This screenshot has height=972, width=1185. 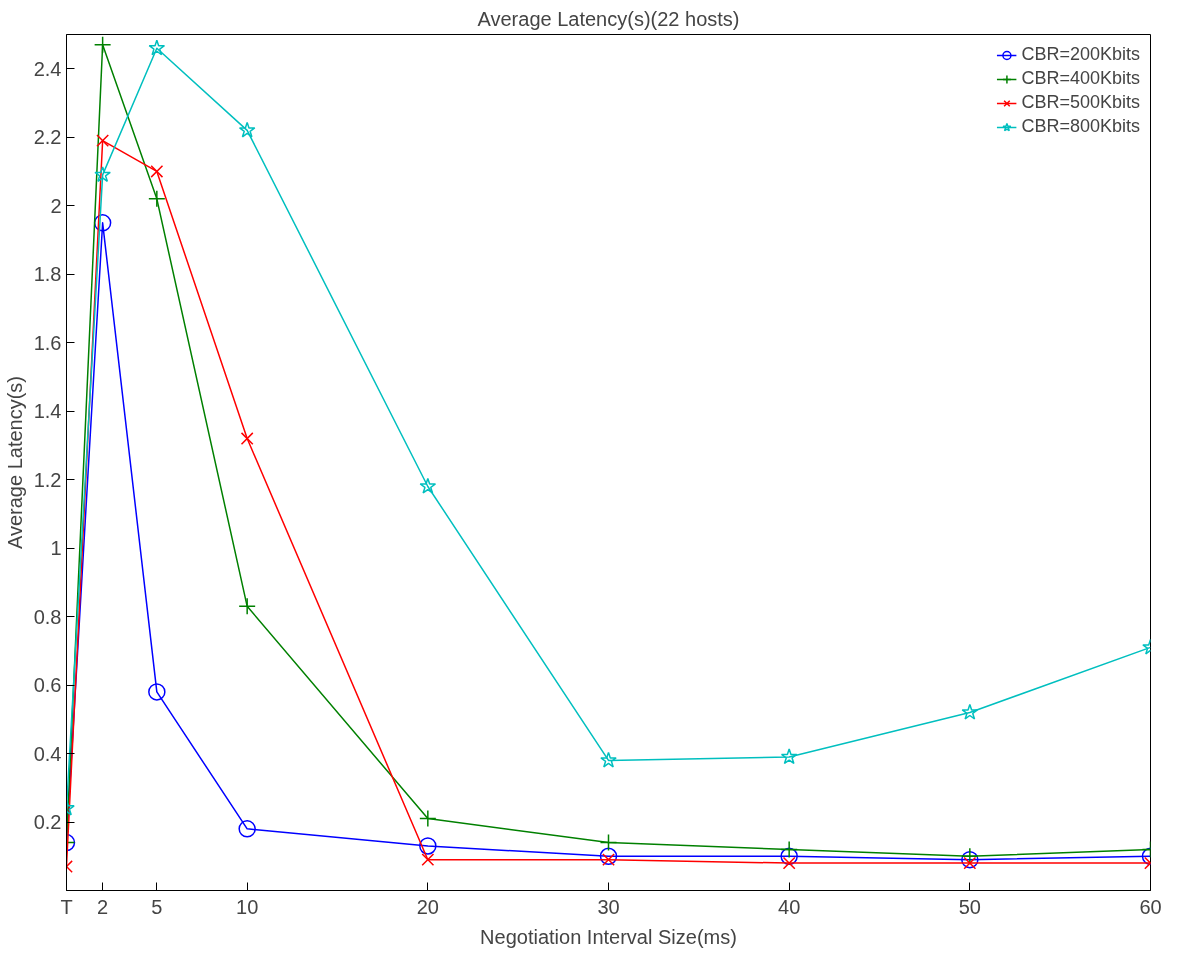 What do you see at coordinates (47, 342) in the screenshot?
I see `y-tick-label: 1.6` at bounding box center [47, 342].